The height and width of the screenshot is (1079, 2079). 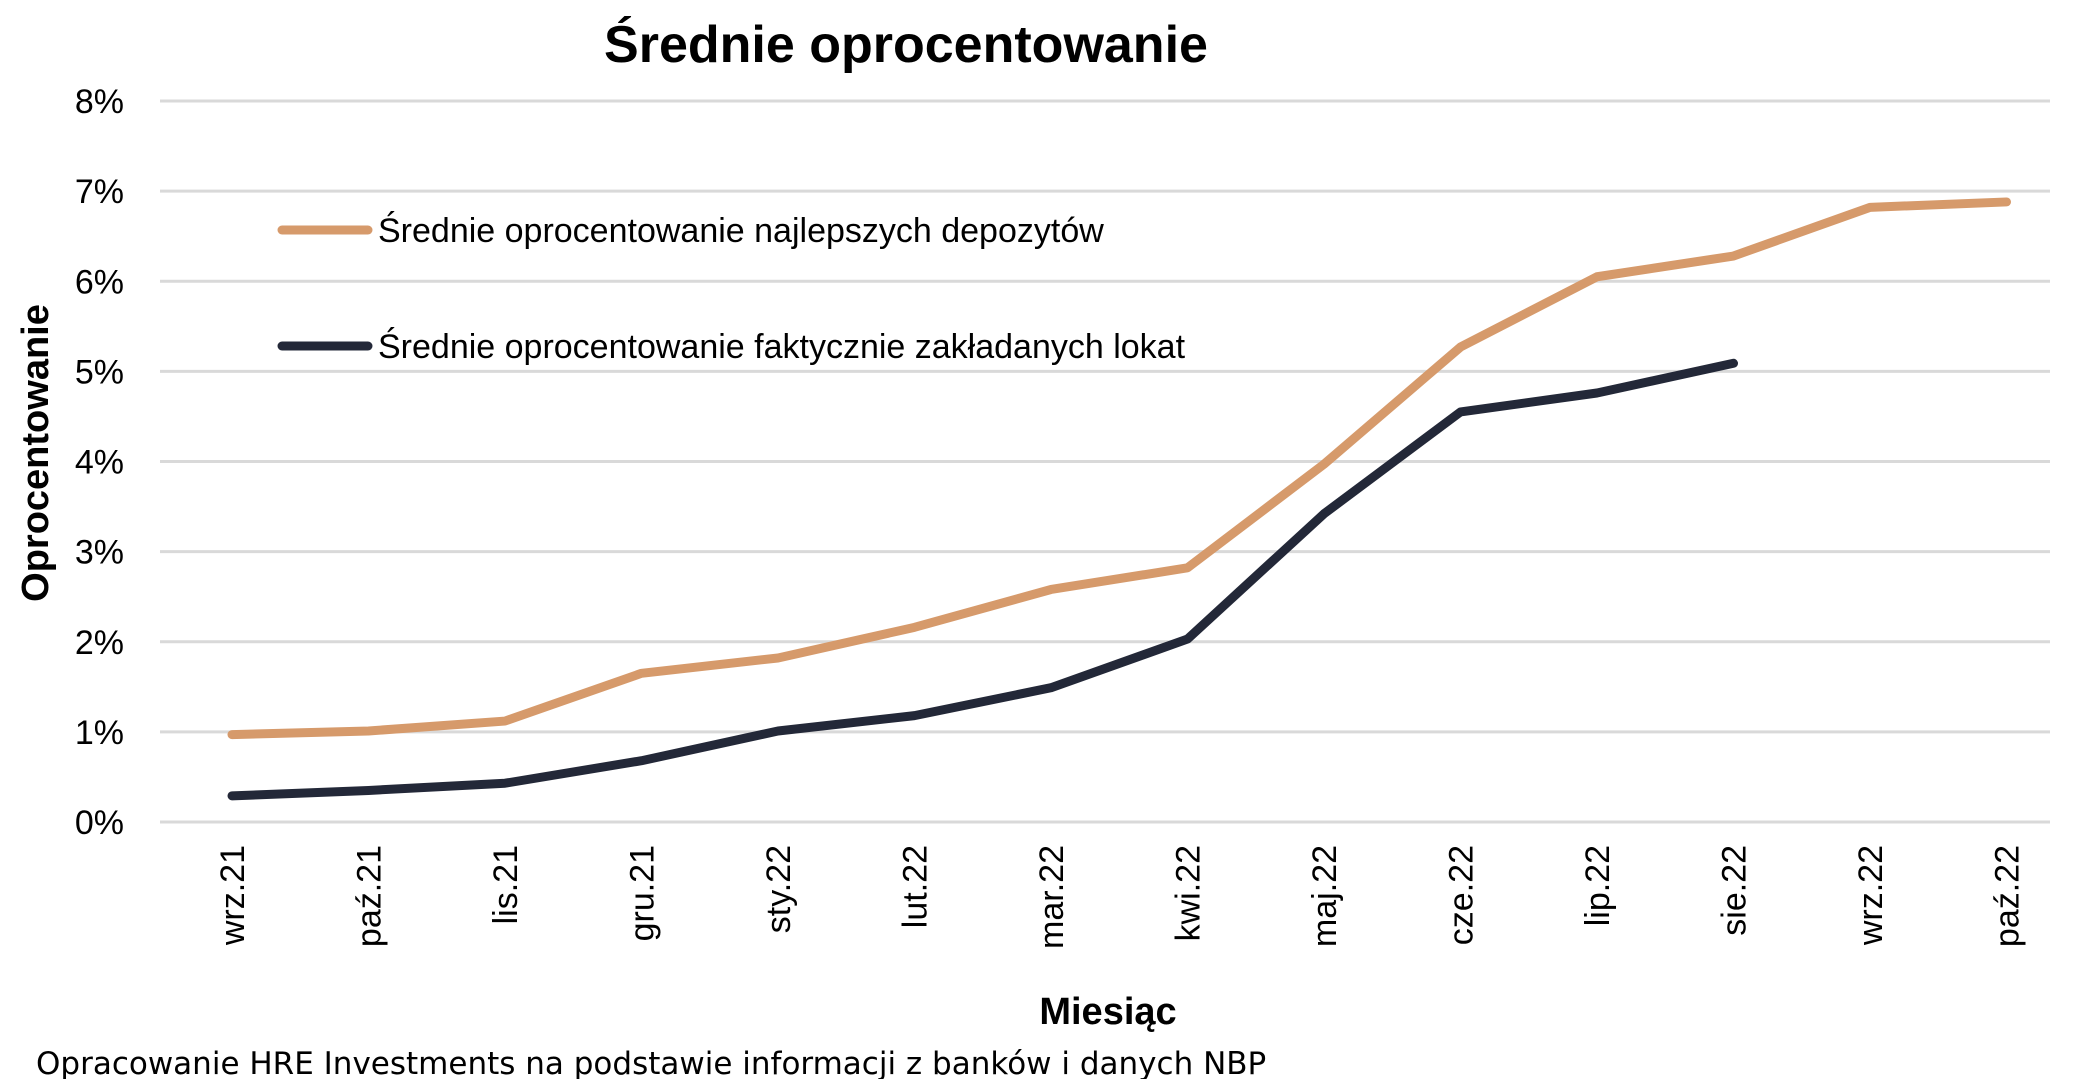 What do you see at coordinates (906, 45) in the screenshot?
I see `chart-title: Średnie oprocentowanie` at bounding box center [906, 45].